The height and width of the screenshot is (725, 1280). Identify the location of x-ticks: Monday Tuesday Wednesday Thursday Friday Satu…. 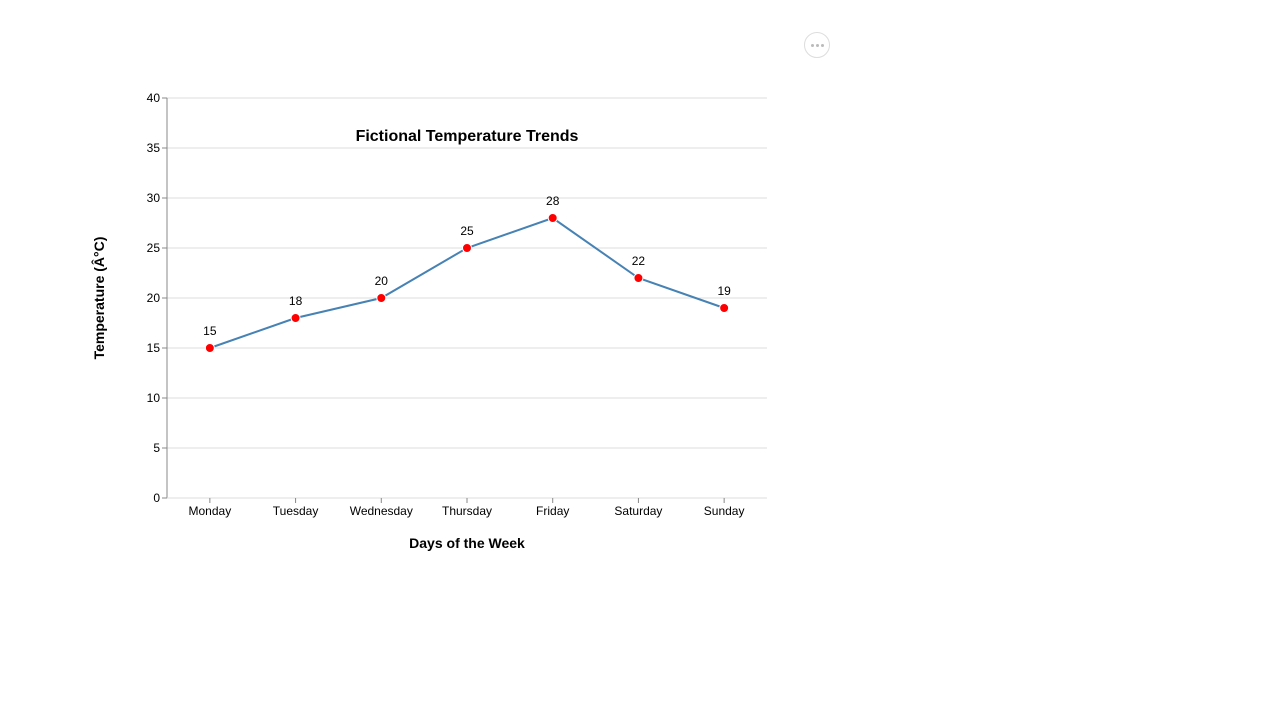
(467, 508).